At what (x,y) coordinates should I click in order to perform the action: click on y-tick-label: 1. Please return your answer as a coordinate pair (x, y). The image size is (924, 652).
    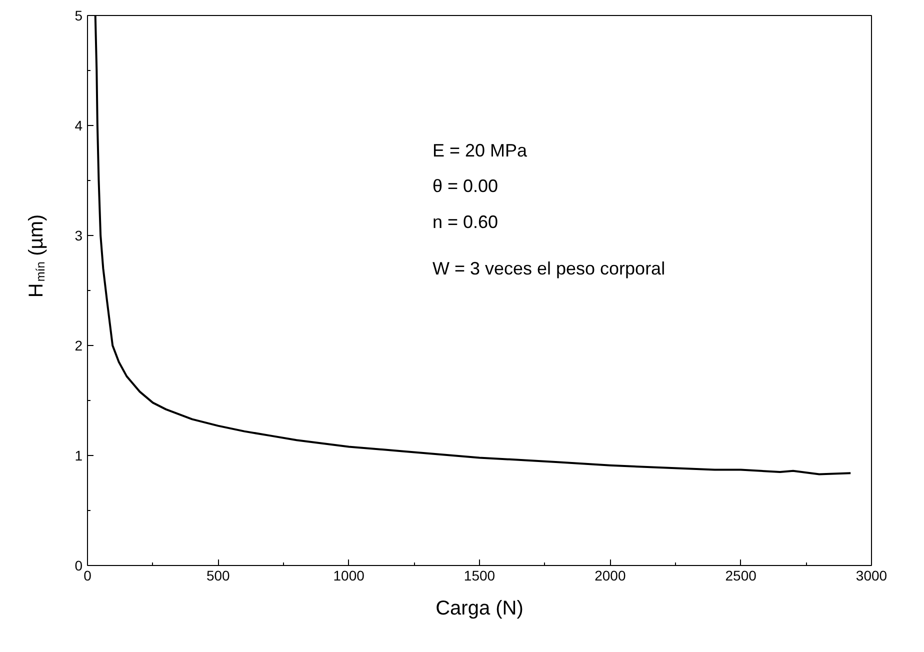
    Looking at the image, I should click on (78, 456).